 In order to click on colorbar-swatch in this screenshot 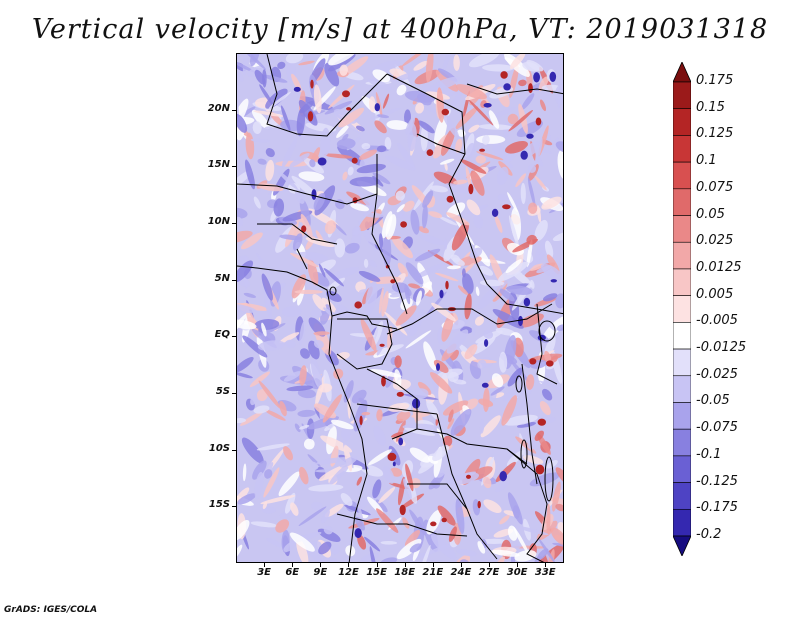, I will do `click(682, 175)`.